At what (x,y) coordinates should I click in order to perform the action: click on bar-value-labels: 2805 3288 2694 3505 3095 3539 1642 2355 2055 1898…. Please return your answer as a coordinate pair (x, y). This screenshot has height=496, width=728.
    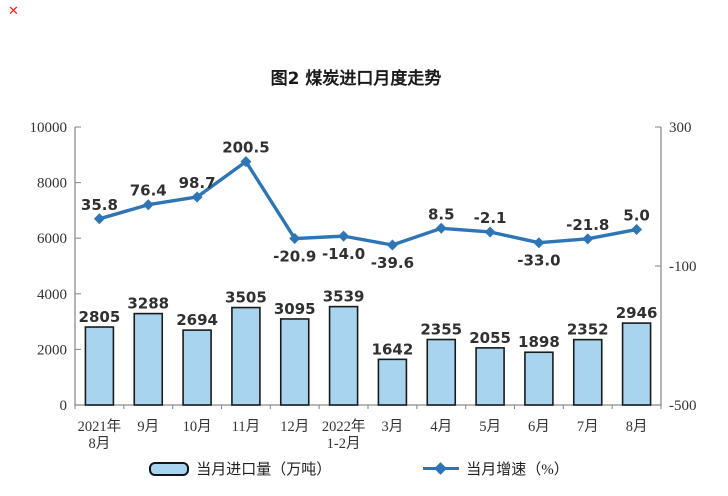
    Looking at the image, I should click on (368, 323).